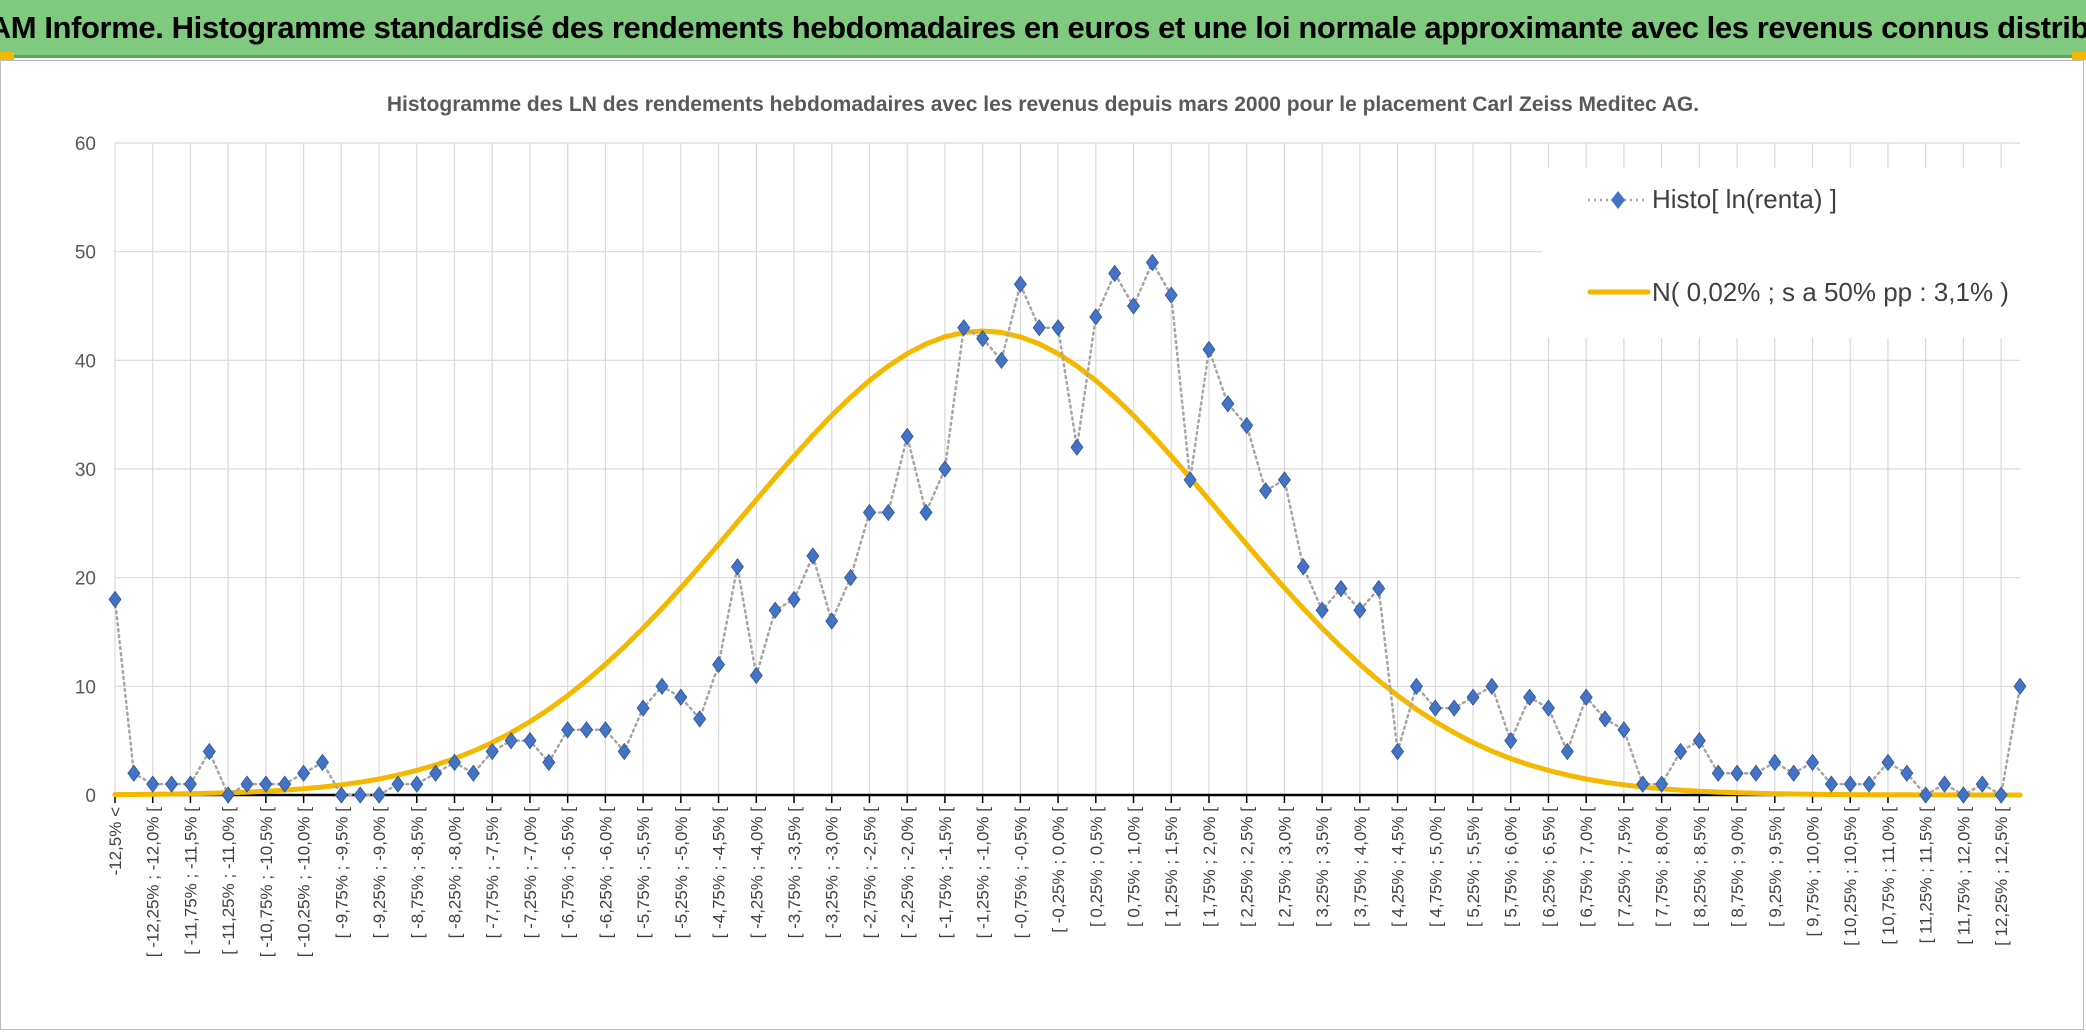 This screenshot has height=1032, width=2086. Describe the element at coordinates (1096, 867) in the screenshot. I see `x-tick-label: [ 0,25% ; 0,5% [` at that location.